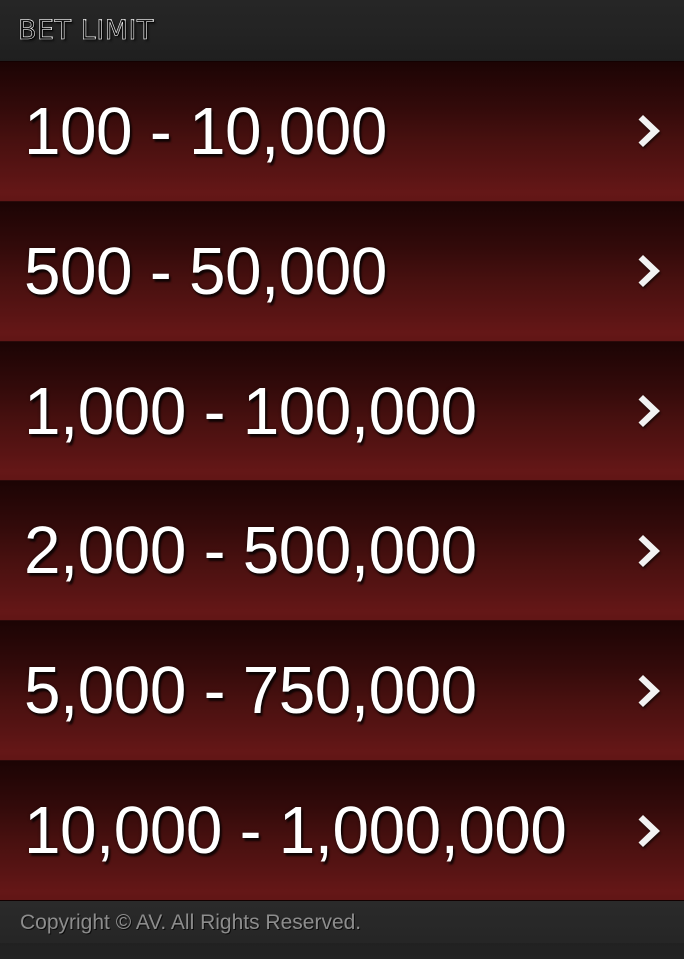 The image size is (684, 959). What do you see at coordinates (342, 31) in the screenshot?
I see `page-header: BET LIMIT` at bounding box center [342, 31].